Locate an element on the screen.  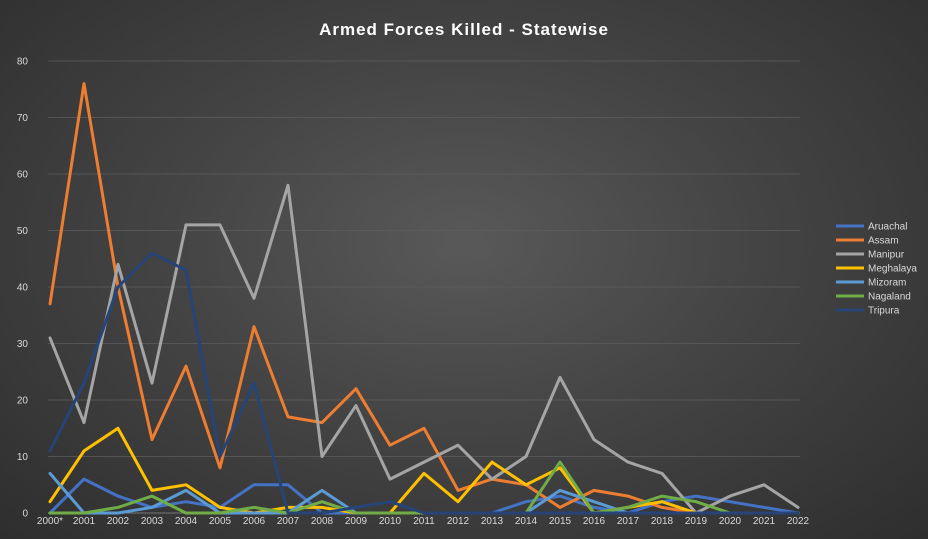
x-tick-label: 2001 is located at coordinates (84, 521).